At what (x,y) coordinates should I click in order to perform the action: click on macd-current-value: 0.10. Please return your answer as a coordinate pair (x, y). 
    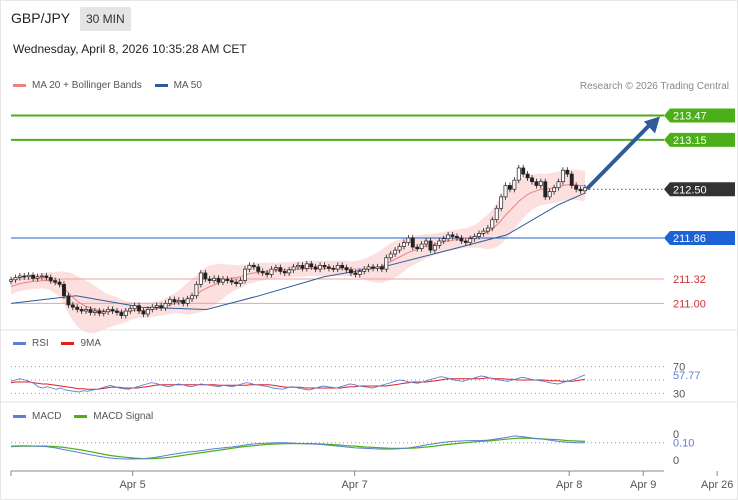
    Looking at the image, I should click on (683, 444).